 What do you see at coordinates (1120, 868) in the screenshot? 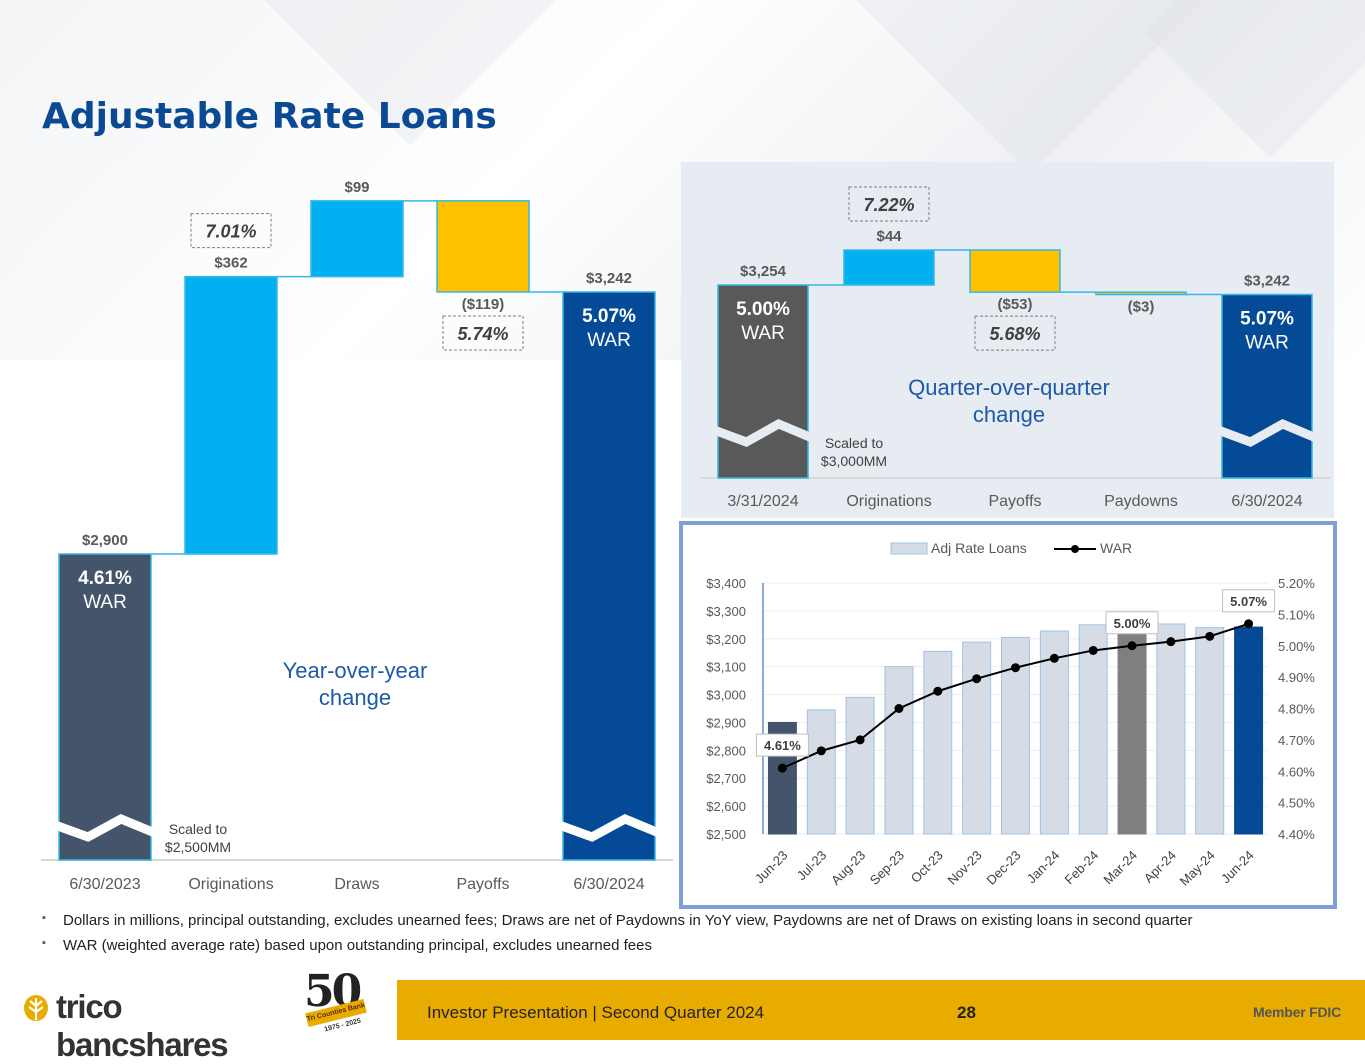
I see `month-label-9: Mar-24` at bounding box center [1120, 868].